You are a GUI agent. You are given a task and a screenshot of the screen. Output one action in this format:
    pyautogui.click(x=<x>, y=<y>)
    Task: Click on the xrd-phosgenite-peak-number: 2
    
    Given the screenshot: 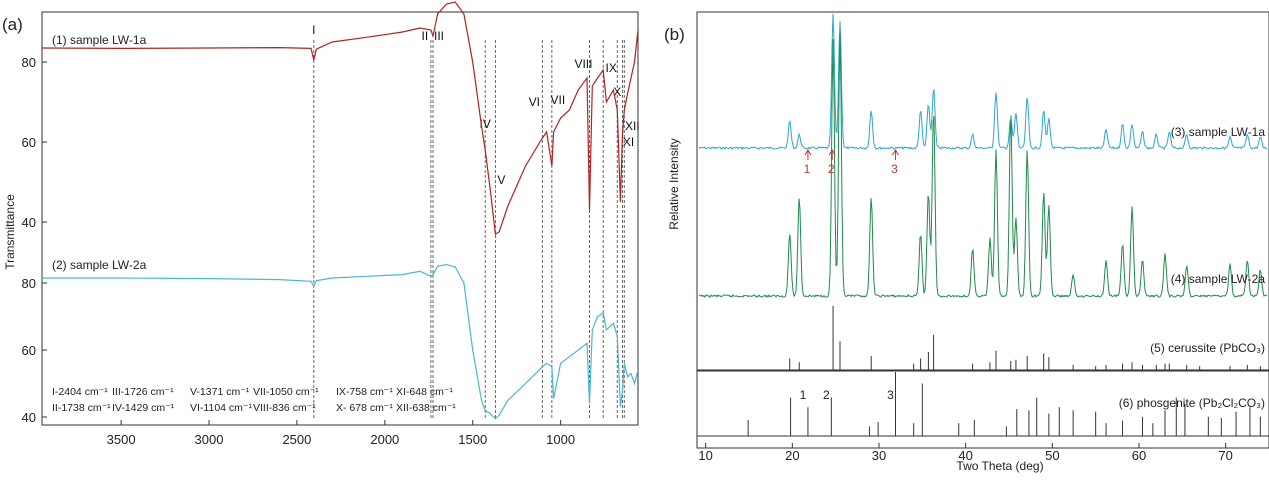 What is the action you would take?
    pyautogui.click(x=826, y=395)
    